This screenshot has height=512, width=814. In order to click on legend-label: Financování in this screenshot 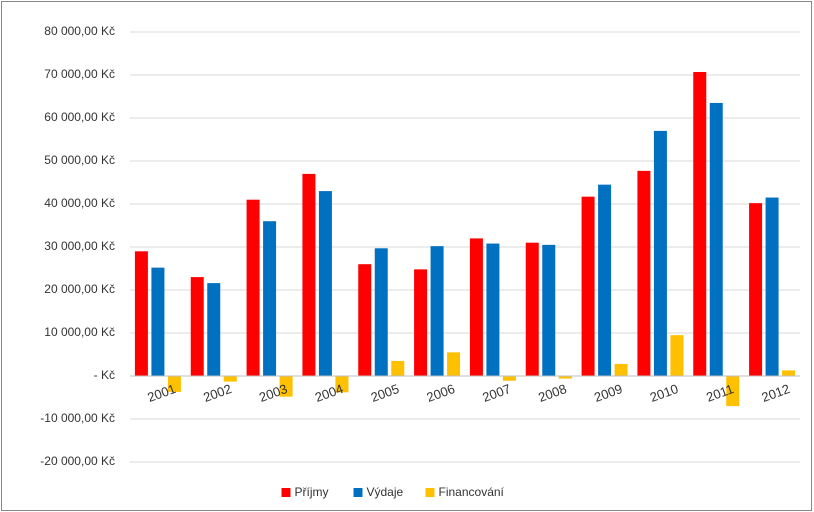, I will do `click(472, 492)`.